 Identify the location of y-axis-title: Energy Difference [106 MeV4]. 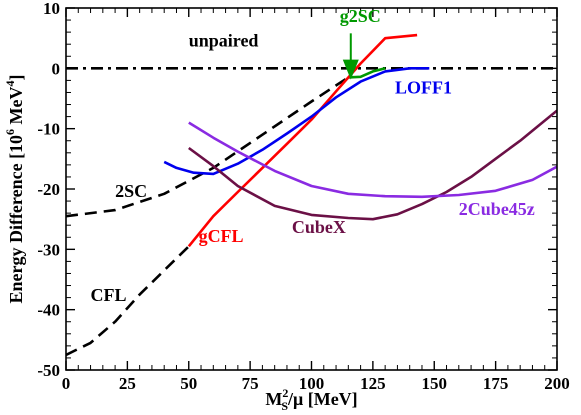
(14, 188).